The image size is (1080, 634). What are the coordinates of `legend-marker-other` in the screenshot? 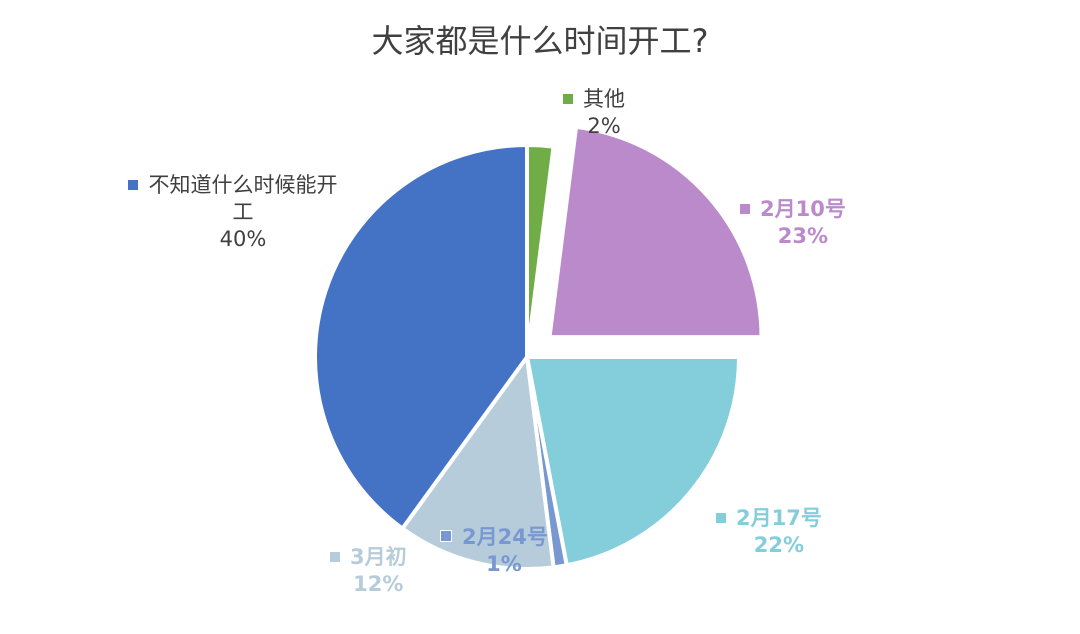 It's located at (568, 99).